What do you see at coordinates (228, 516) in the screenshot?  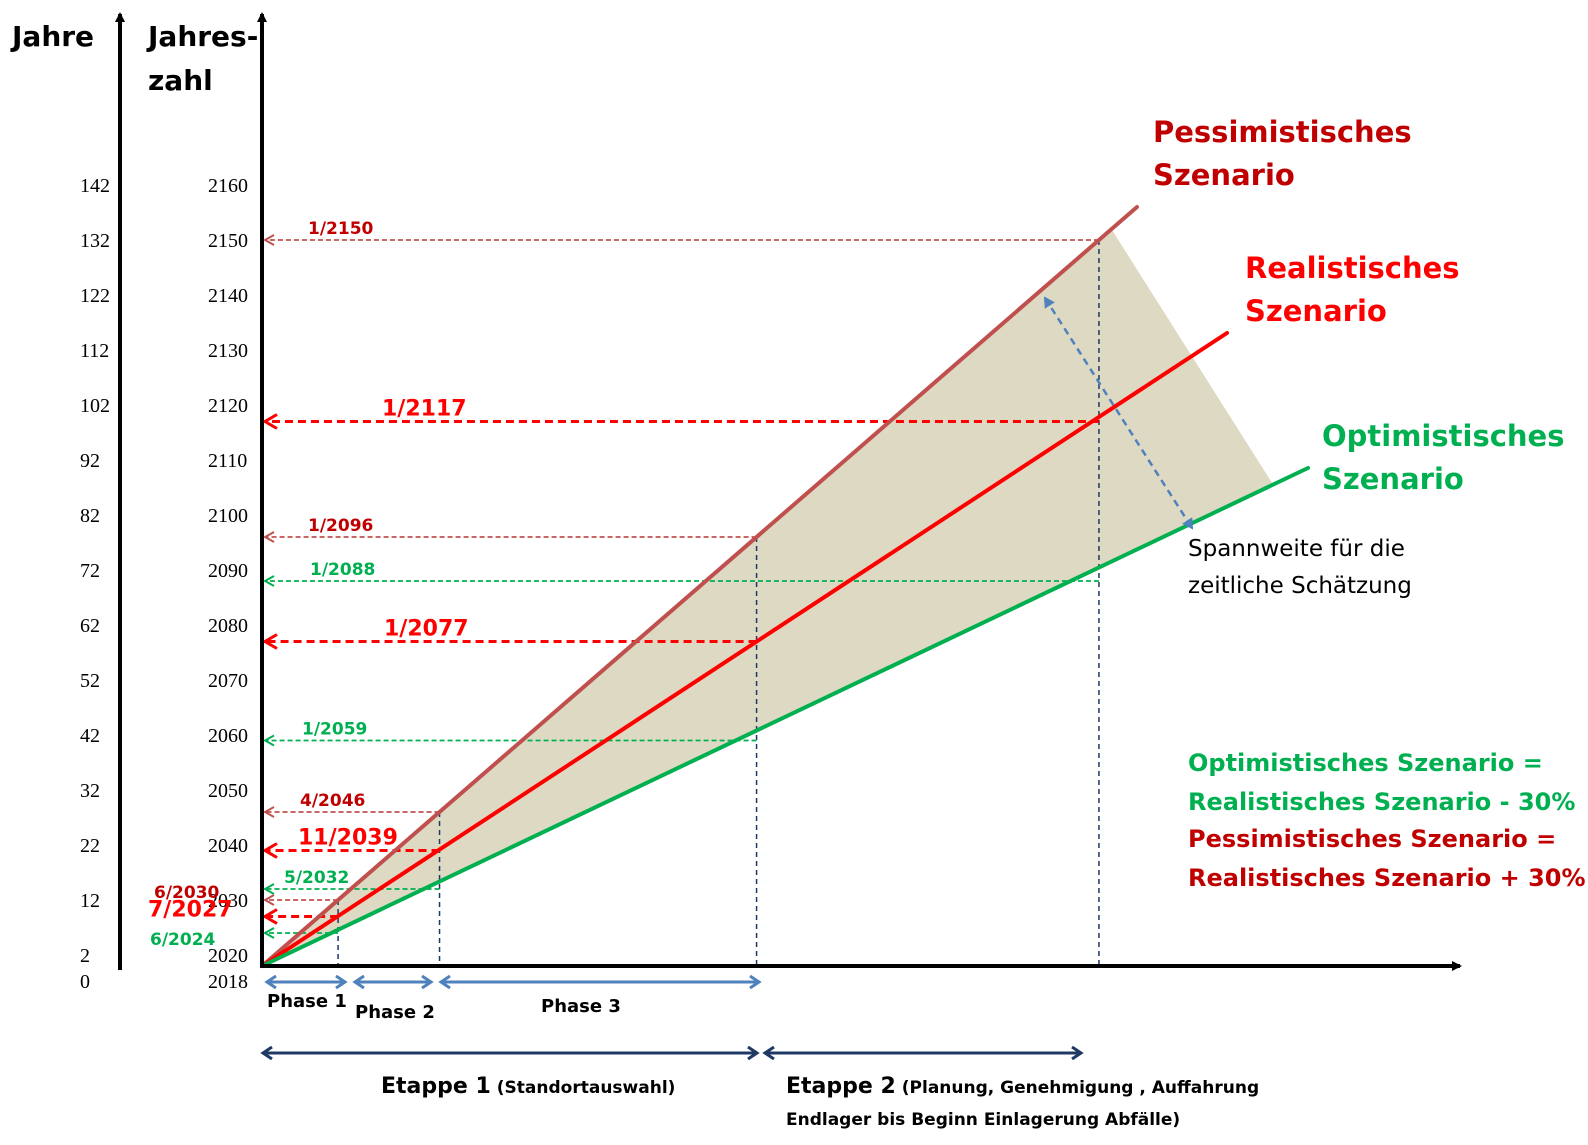 I see `year-tick-2100: 2100` at bounding box center [228, 516].